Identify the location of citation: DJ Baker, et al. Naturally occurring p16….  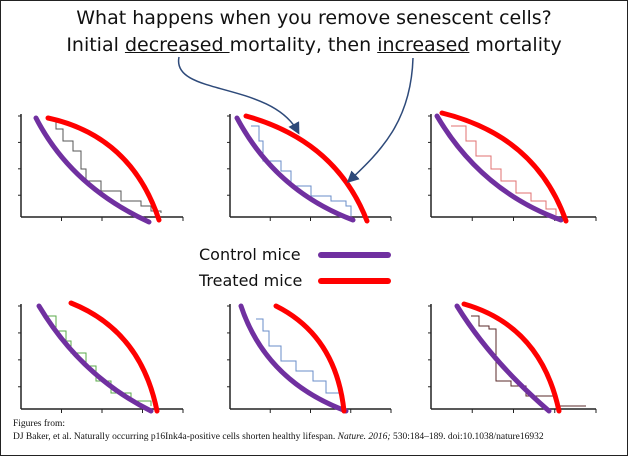
(278, 437).